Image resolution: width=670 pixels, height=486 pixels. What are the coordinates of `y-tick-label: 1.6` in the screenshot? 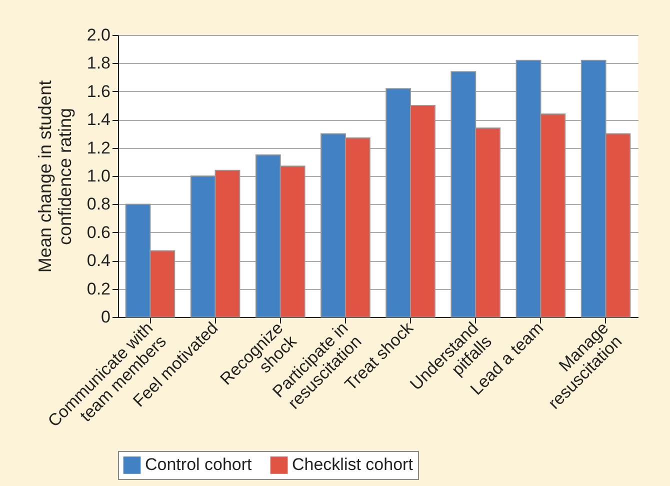 It's located at (98, 91).